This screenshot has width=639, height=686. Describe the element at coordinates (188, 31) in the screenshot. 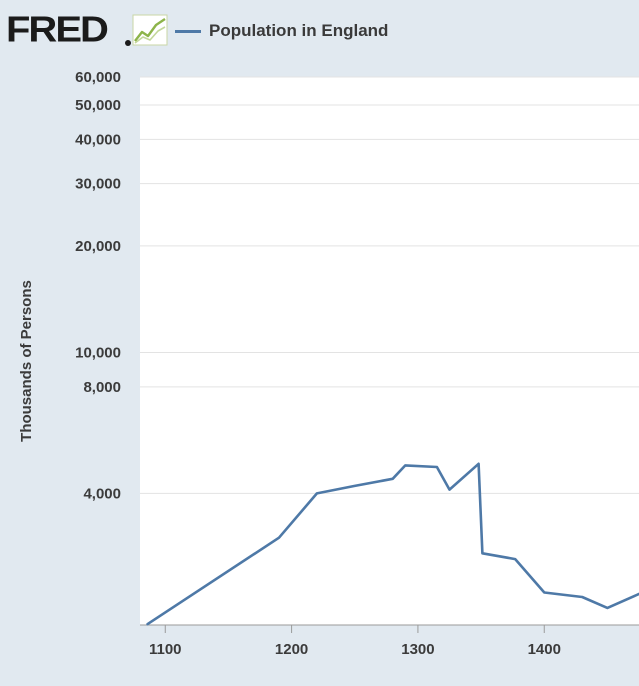

I see `legend-swatch` at that location.